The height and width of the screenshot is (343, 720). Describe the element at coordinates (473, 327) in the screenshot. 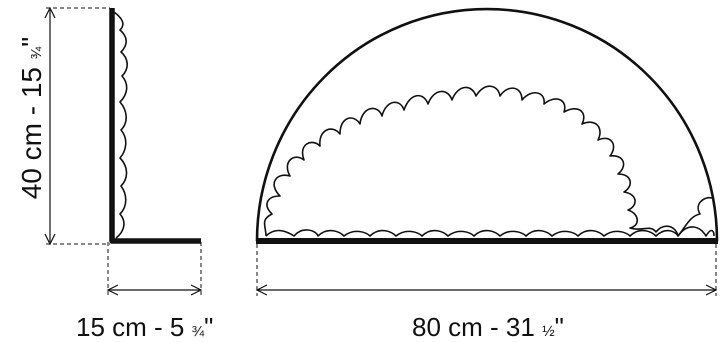

I see `front-width-cm: 80 cm - 31` at that location.